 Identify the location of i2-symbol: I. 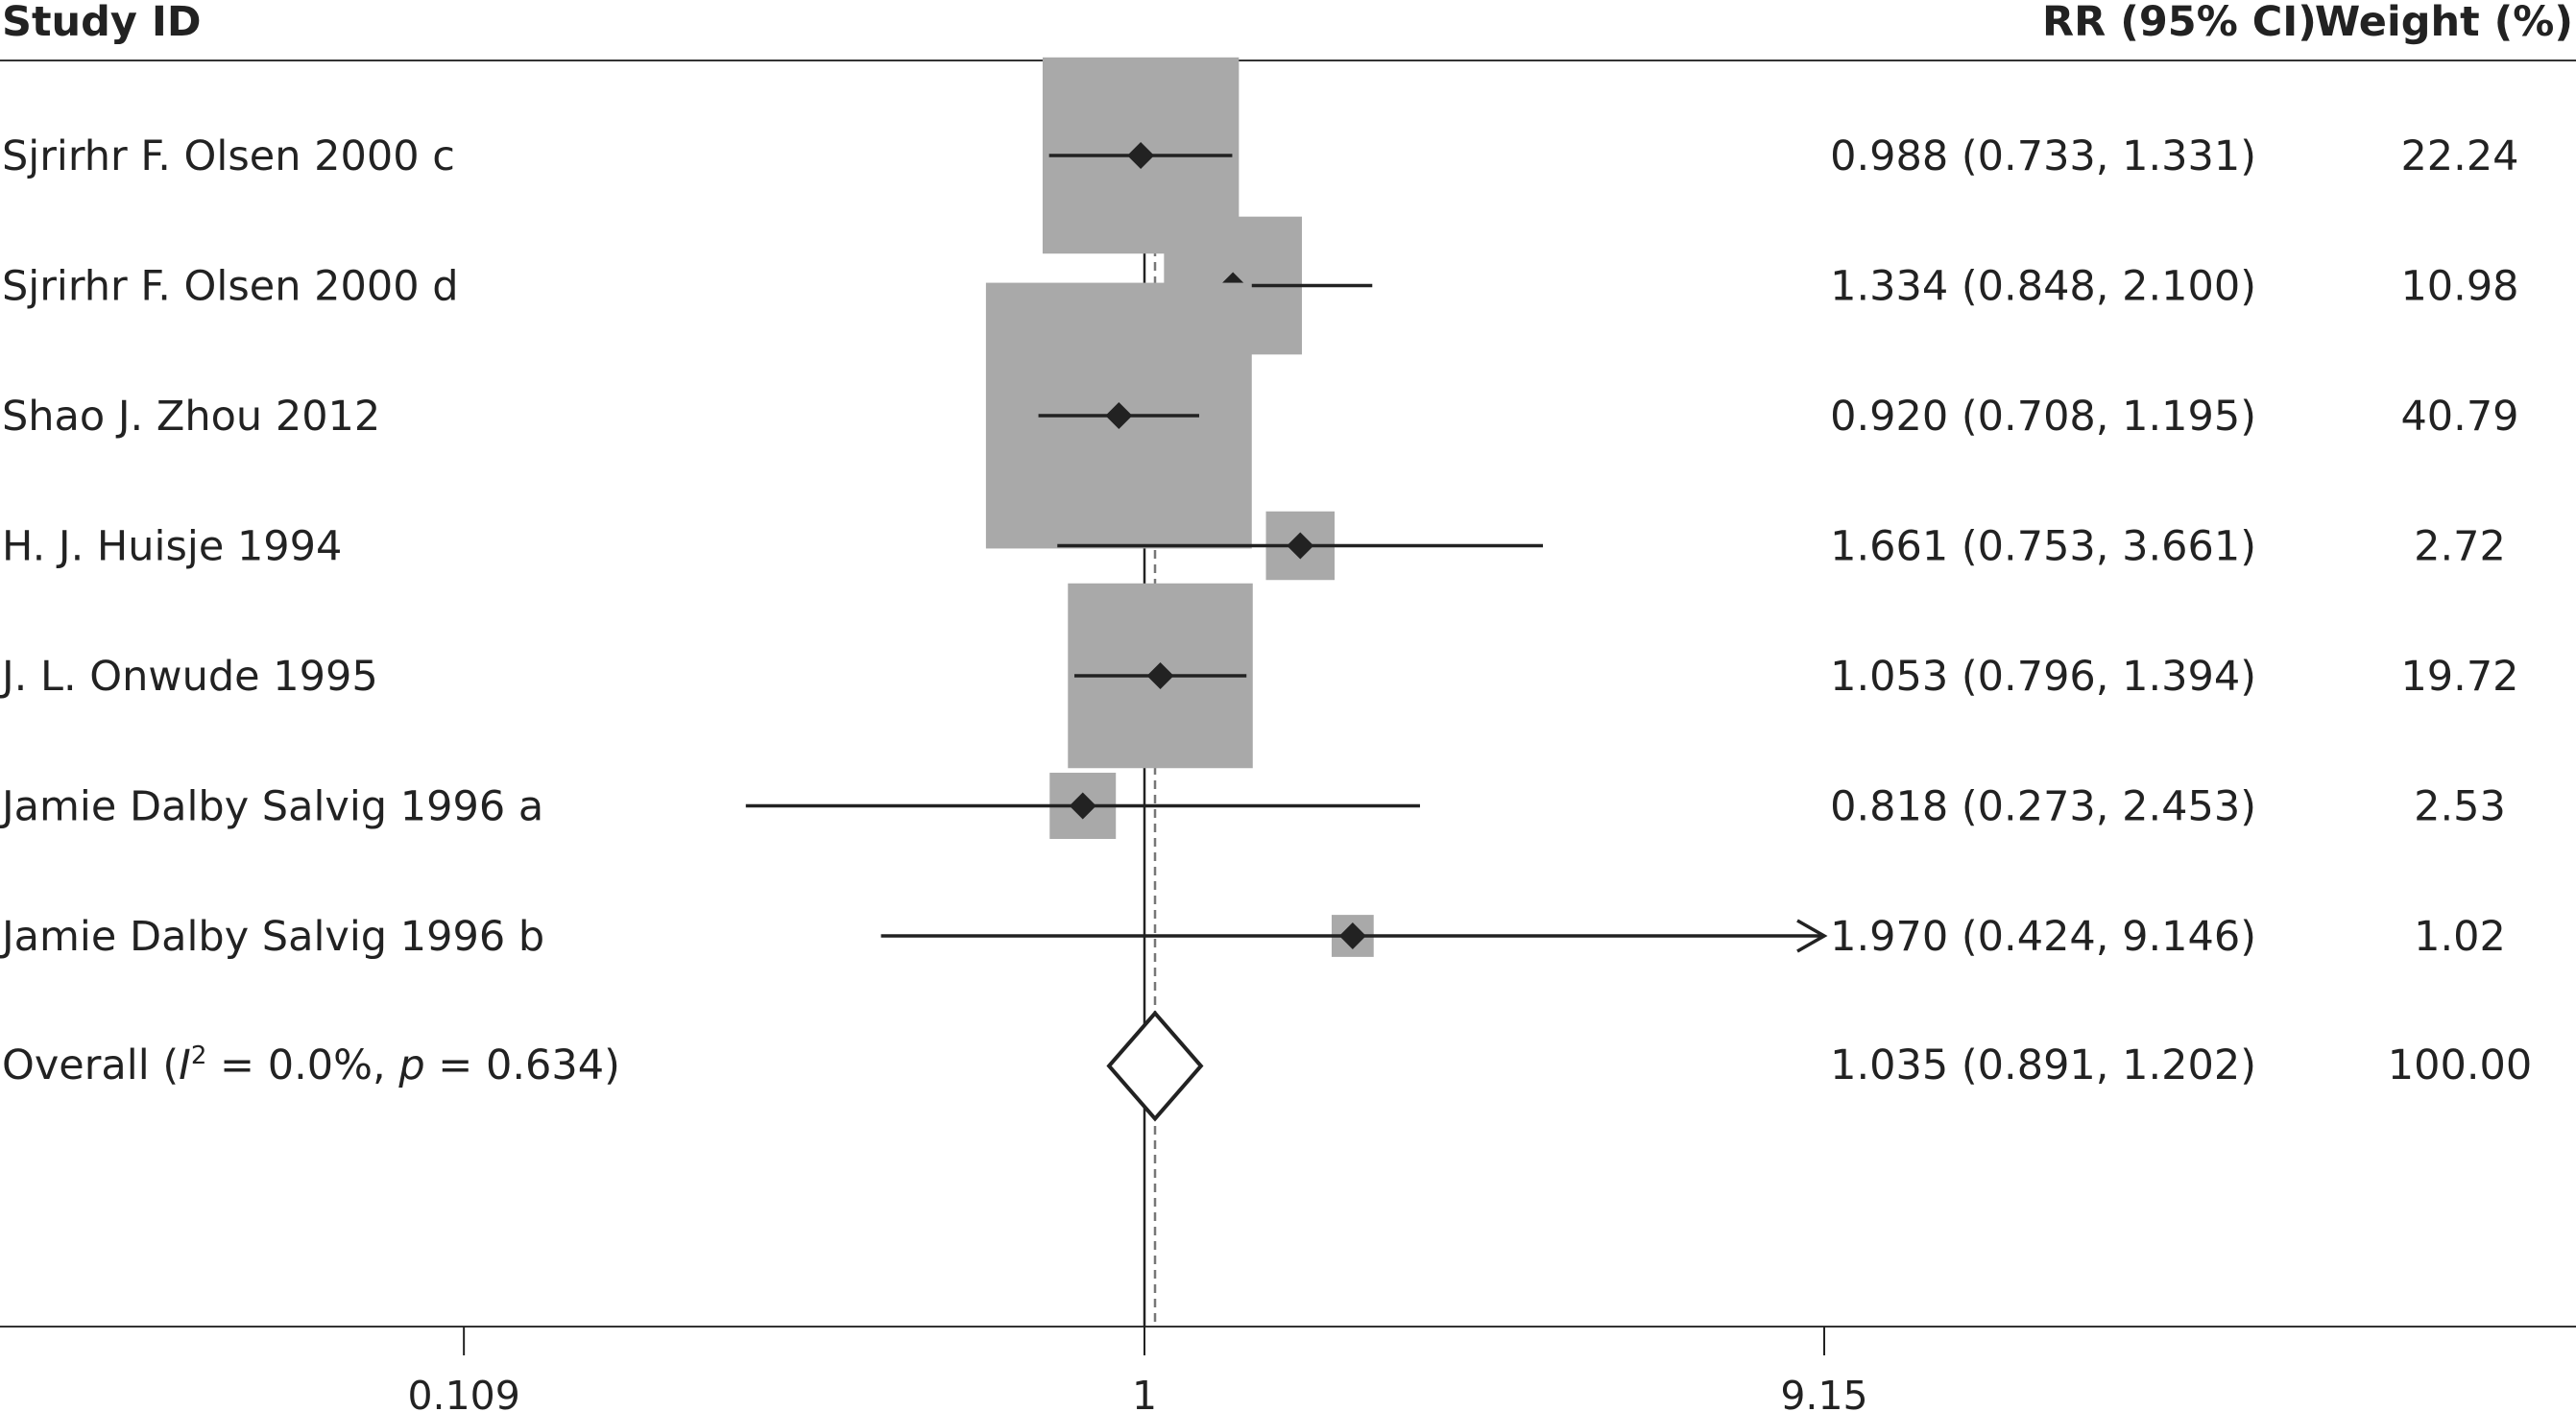
(185, 1065).